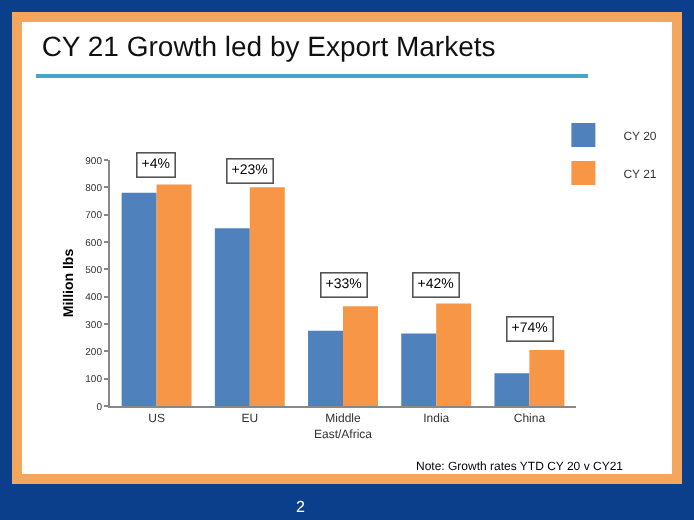 The image size is (694, 520). What do you see at coordinates (301, 507) in the screenshot?
I see `text: 2` at bounding box center [301, 507].